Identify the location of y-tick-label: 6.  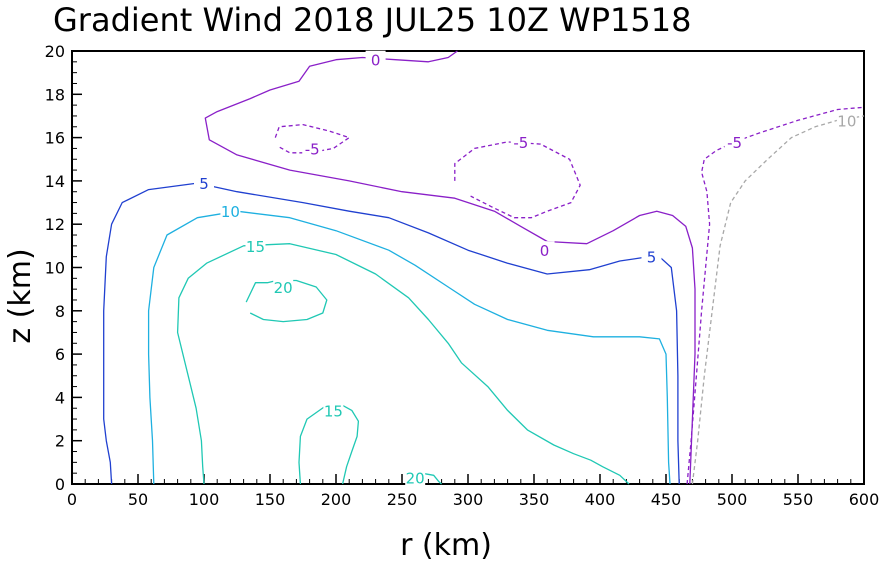
(60, 354).